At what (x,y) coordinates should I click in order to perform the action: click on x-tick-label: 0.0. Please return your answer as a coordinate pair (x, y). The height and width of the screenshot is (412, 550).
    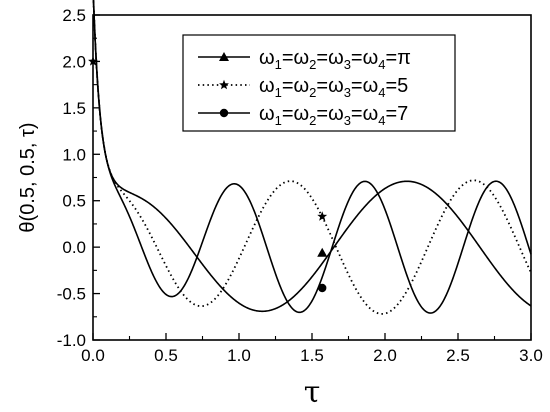
    Looking at the image, I should click on (93, 355).